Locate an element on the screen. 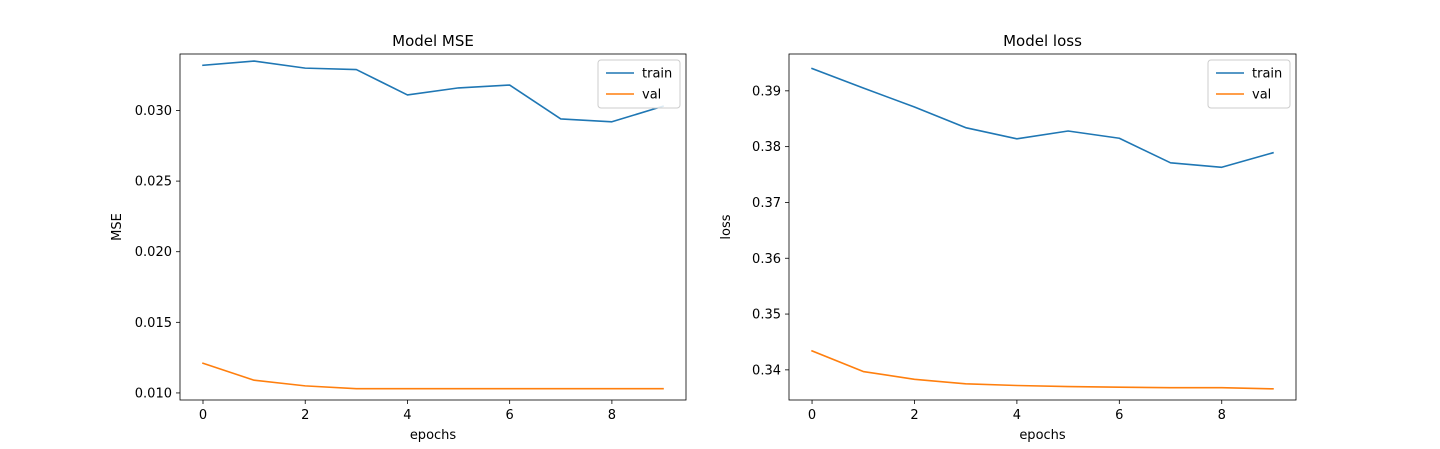 The width and height of the screenshot is (1440, 449). y-axis-label: MSE is located at coordinates (117, 227).